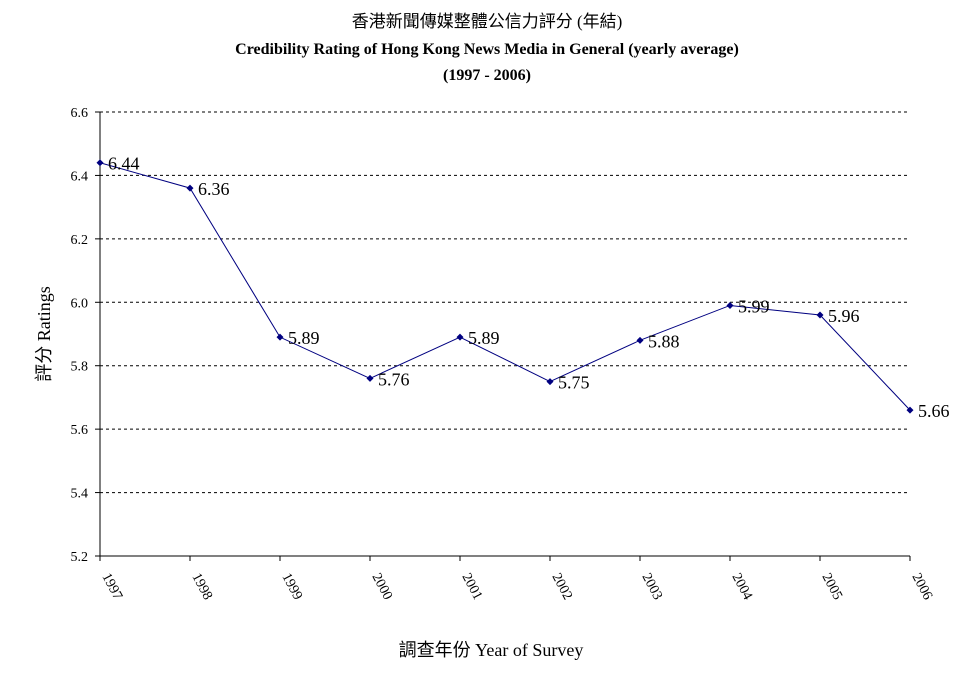  I want to click on y-tick-labels: 5.2 5.4 5.6 5.8 6.0 6.2 6.4 6.6, so click(80, 335).